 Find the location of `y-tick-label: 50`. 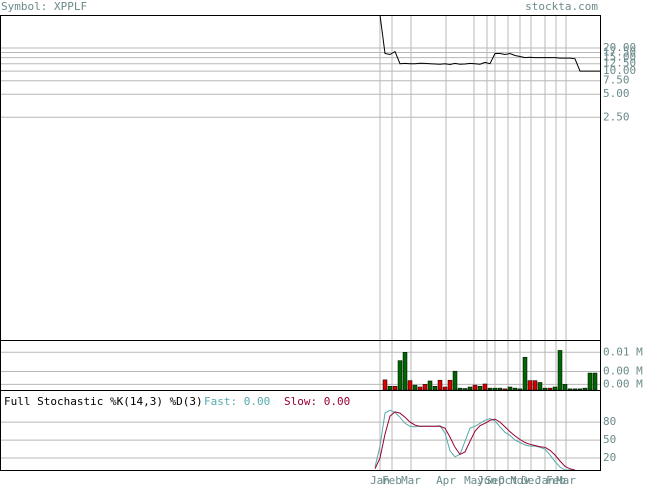

y-tick-label: 50 is located at coordinates (609, 439).